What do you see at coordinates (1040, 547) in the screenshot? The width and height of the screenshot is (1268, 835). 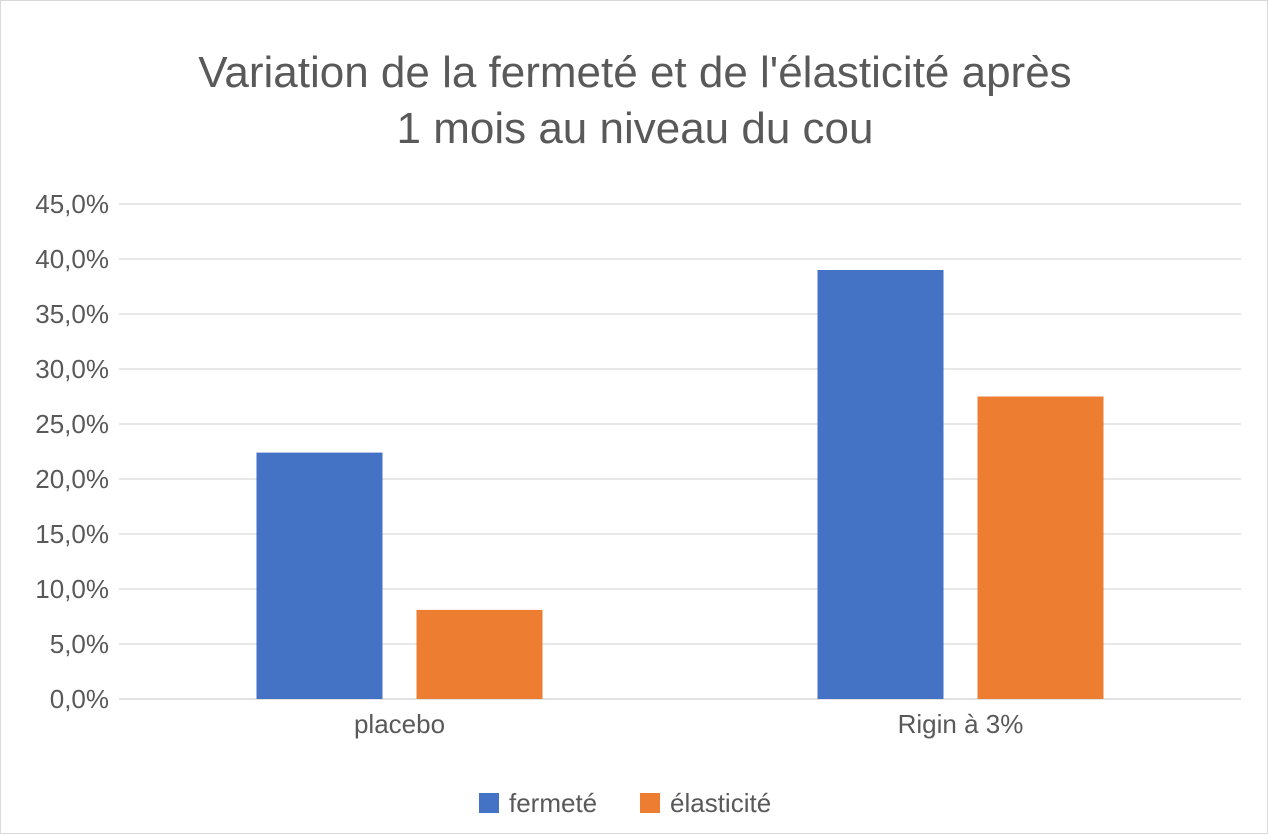 I see `bar-elasticite-rigin` at bounding box center [1040, 547].